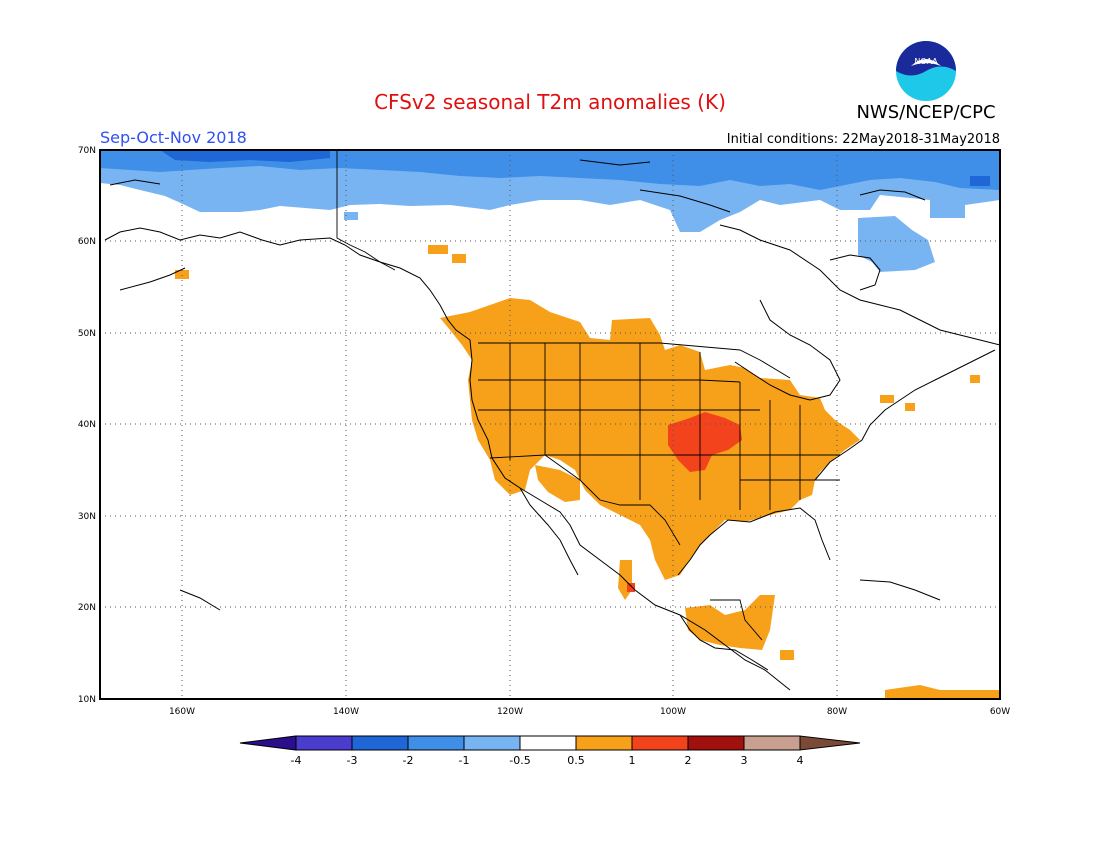 The height and width of the screenshot is (850, 1100). What do you see at coordinates (896, 244) in the screenshot?
I see `cold-anomaly-hudson-region` at bounding box center [896, 244].